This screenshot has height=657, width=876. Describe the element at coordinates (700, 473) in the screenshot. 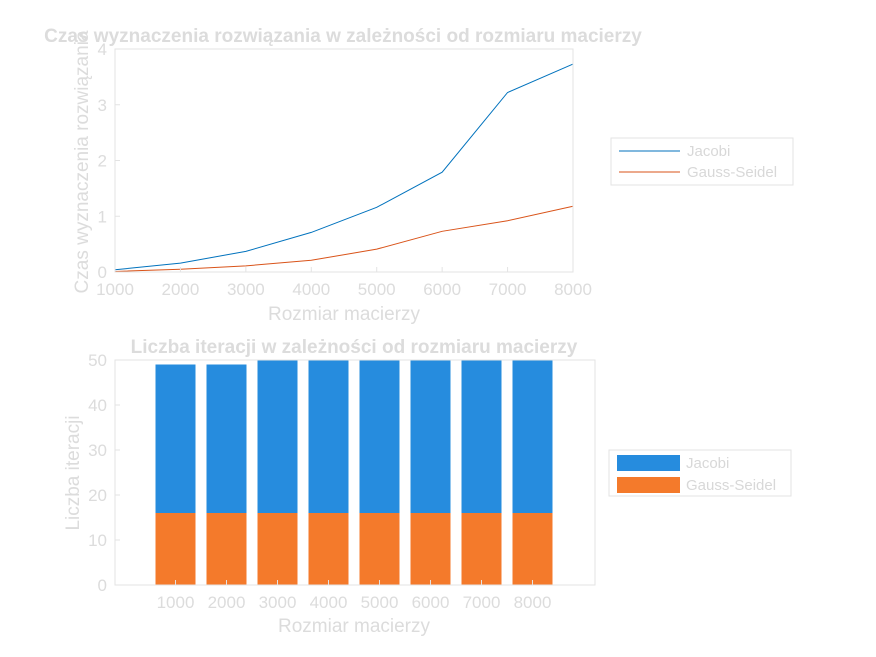

I see `bar-legend: Jacobi Gauss-Seidel` at that location.